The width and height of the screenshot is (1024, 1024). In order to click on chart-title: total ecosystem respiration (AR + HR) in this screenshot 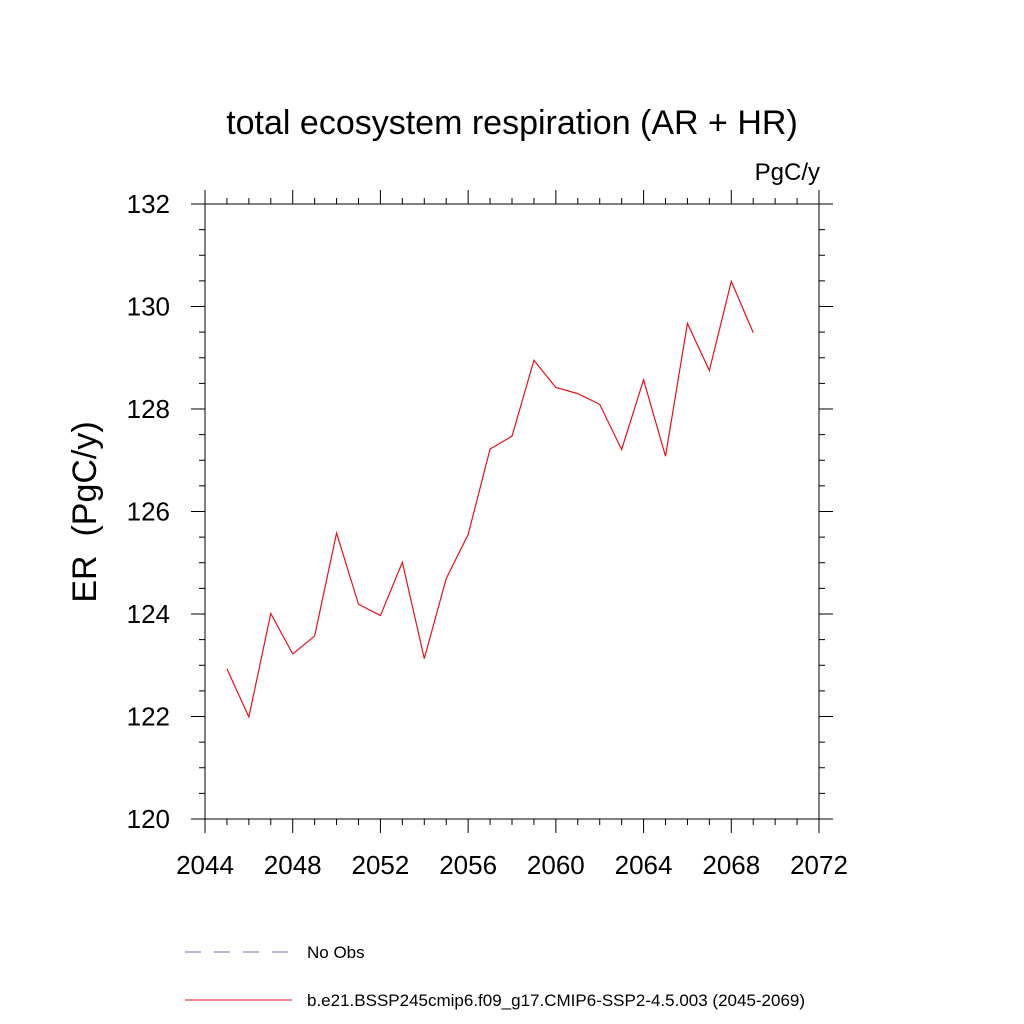, I will do `click(512, 123)`.